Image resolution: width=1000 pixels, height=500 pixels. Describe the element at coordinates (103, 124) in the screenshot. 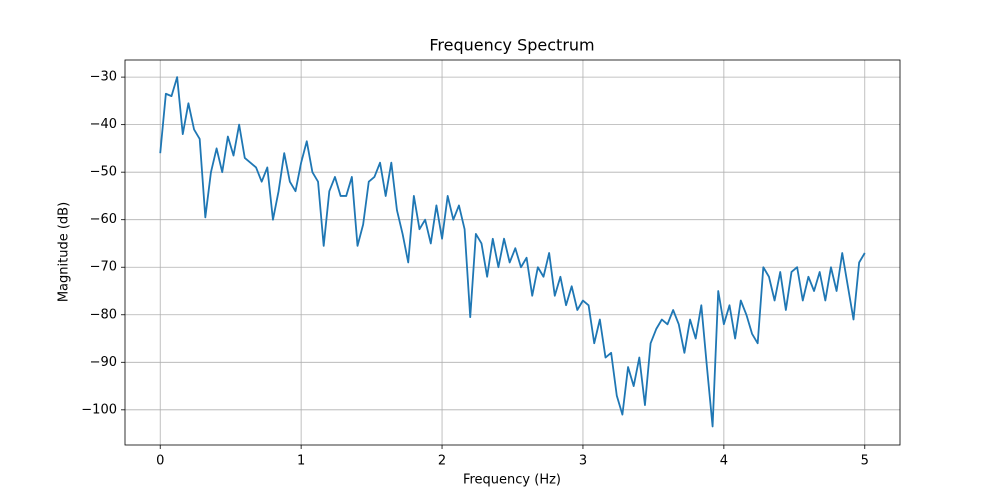

I see `y-tick-label: −40` at that location.